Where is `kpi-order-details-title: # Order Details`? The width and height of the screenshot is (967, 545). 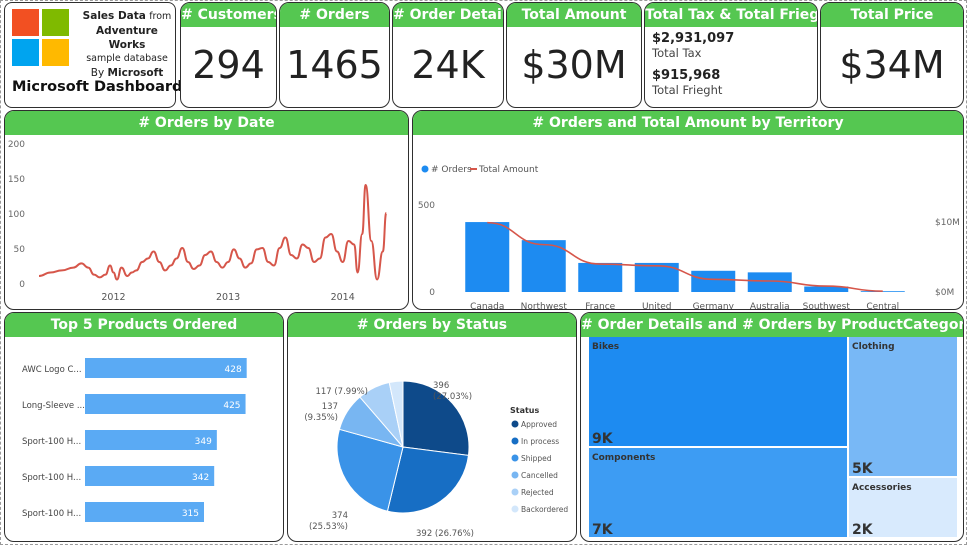
kpi-order-details-title: # Order Details is located at coordinates (448, 15).